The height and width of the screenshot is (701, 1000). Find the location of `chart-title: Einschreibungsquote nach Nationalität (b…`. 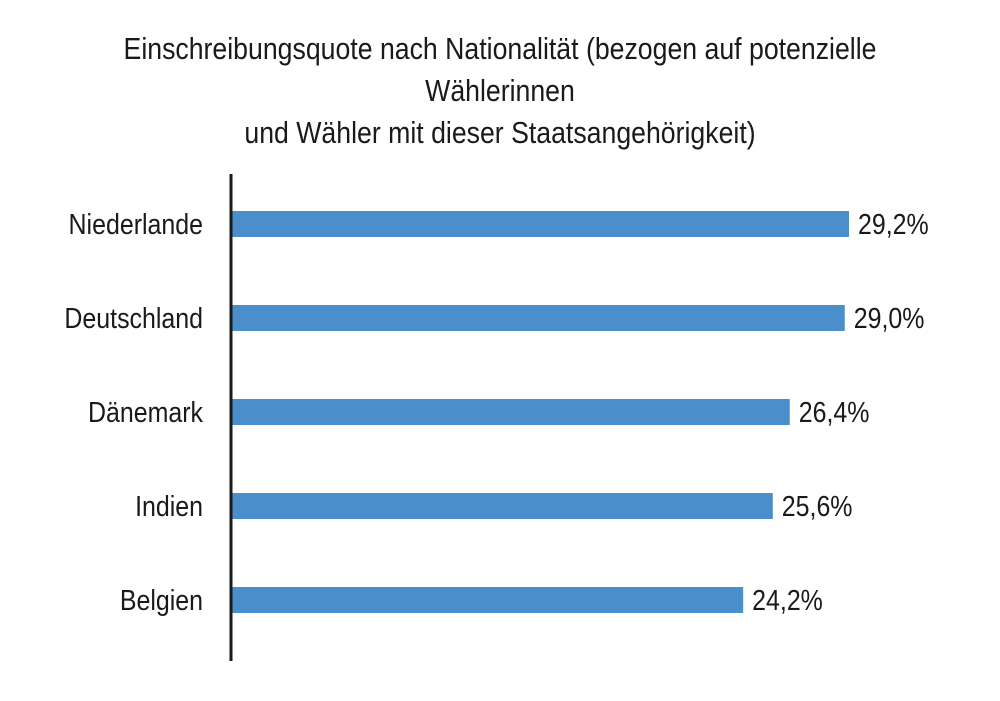

chart-title: Einschreibungsquote nach Nationalität (b… is located at coordinates (500, 91).